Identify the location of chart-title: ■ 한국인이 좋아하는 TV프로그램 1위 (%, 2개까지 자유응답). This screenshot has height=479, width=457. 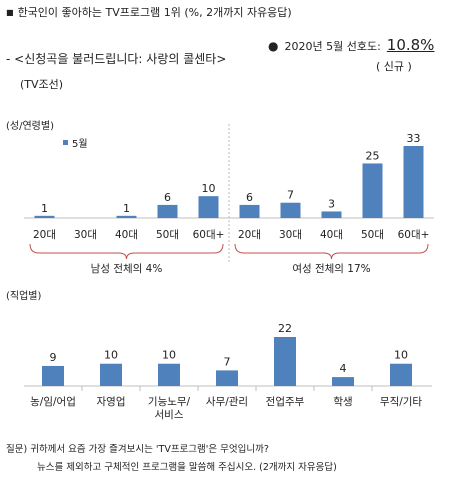
(149, 12).